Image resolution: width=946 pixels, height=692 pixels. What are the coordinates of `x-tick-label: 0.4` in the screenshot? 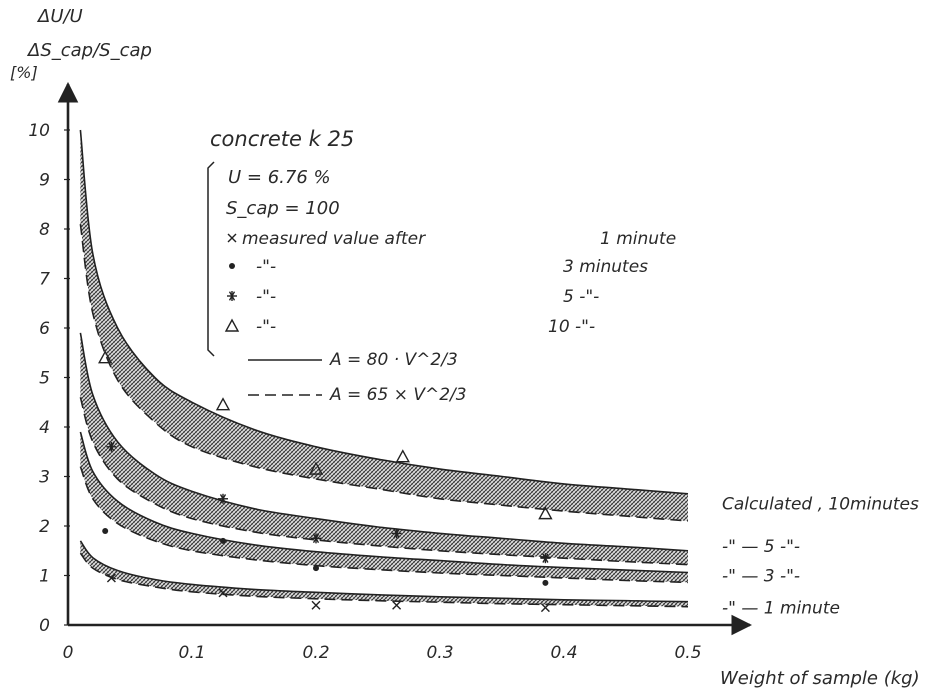 It's located at (563, 653).